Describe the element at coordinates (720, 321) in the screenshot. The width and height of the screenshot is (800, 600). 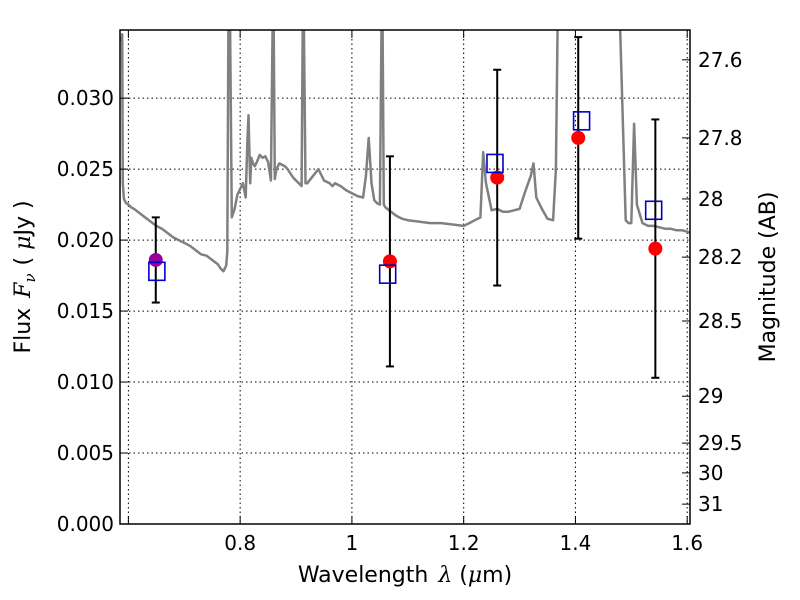
I see `y2-tick-label: 28.5` at that location.